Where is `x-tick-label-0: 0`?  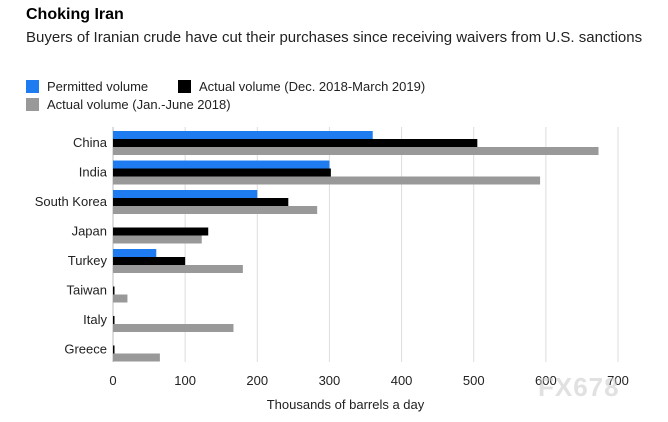
x-tick-label-0: 0 is located at coordinates (112, 380).